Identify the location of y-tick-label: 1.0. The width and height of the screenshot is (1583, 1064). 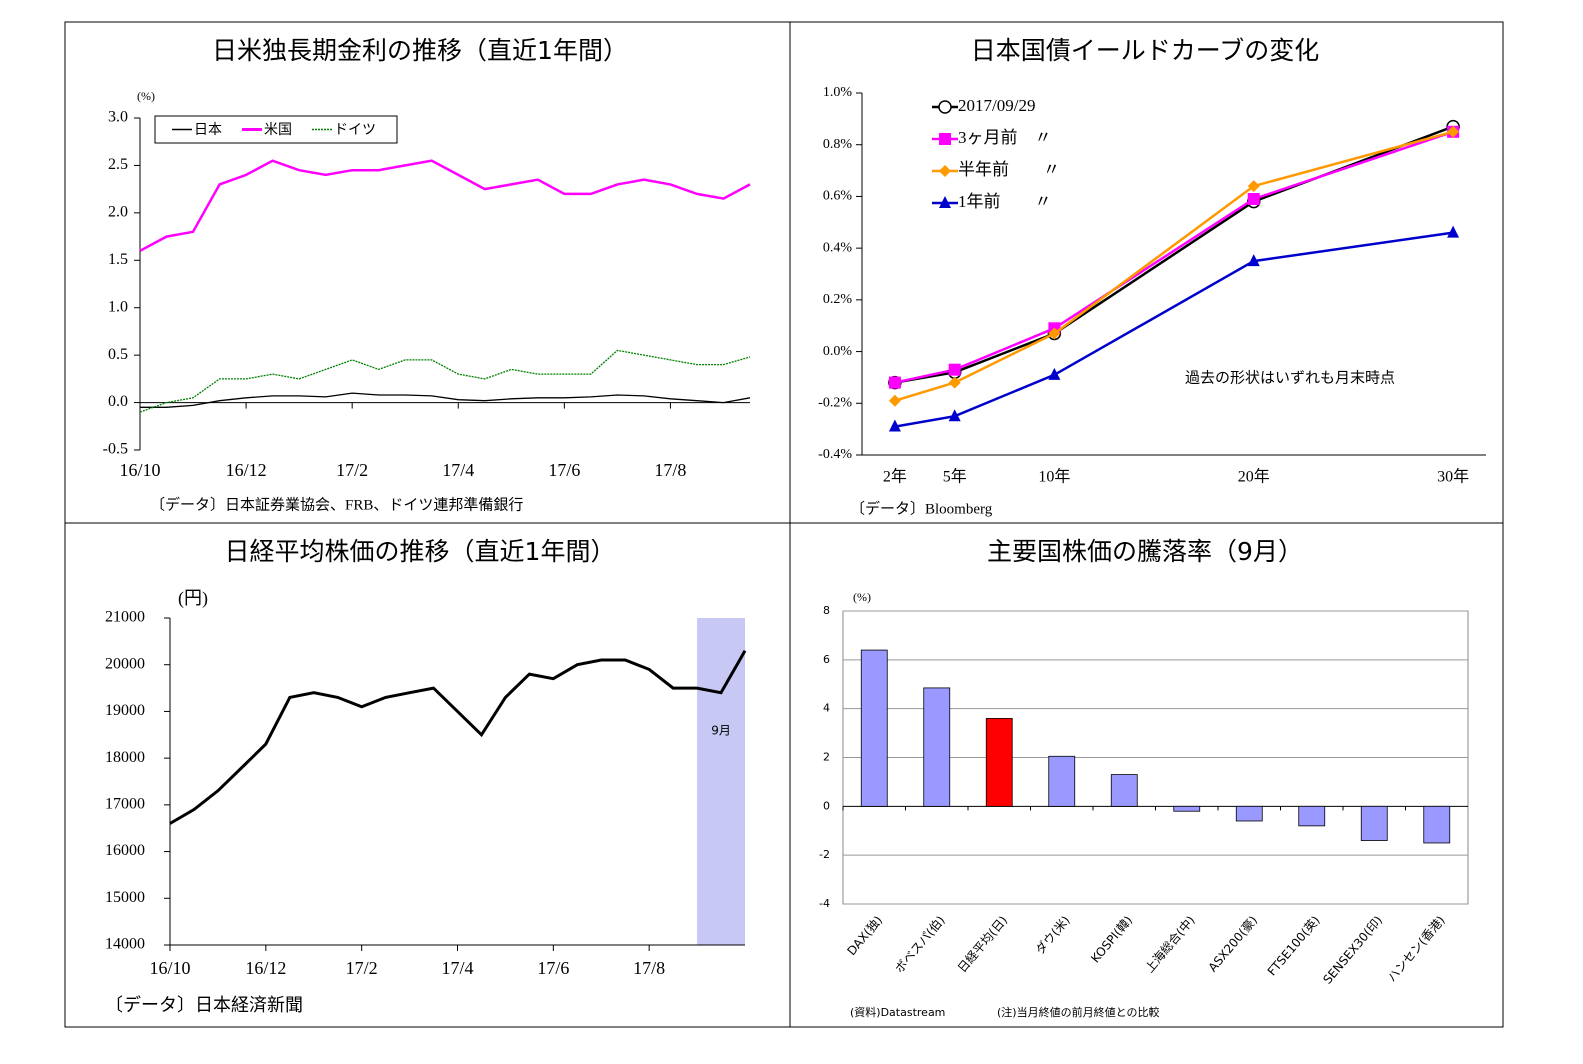
(118, 306).